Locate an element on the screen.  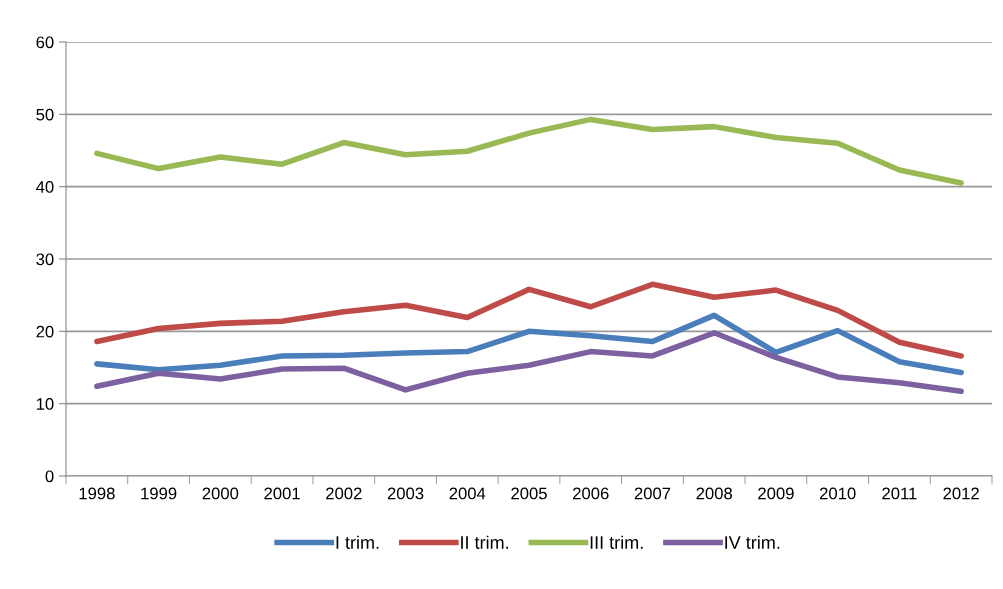
x-tick-label: 2005 is located at coordinates (529, 493).